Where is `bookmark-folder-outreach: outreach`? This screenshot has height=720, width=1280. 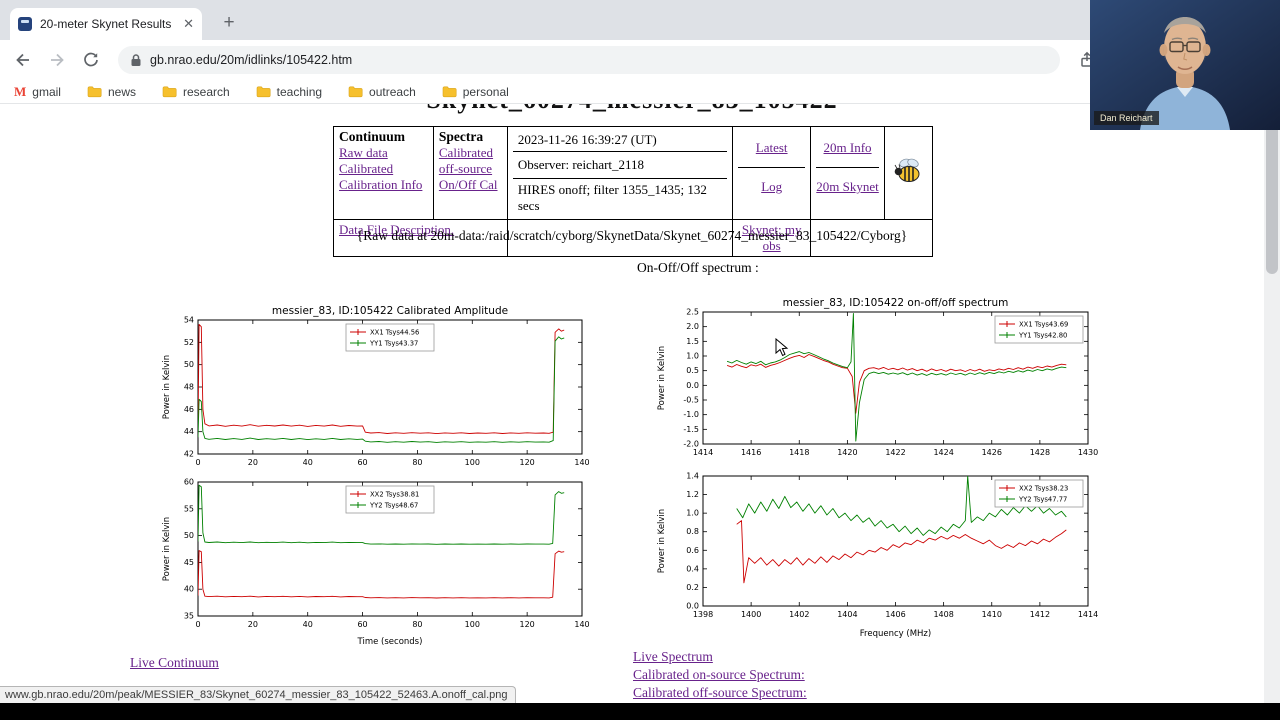
bookmark-folder-outreach: outreach is located at coordinates (382, 92).